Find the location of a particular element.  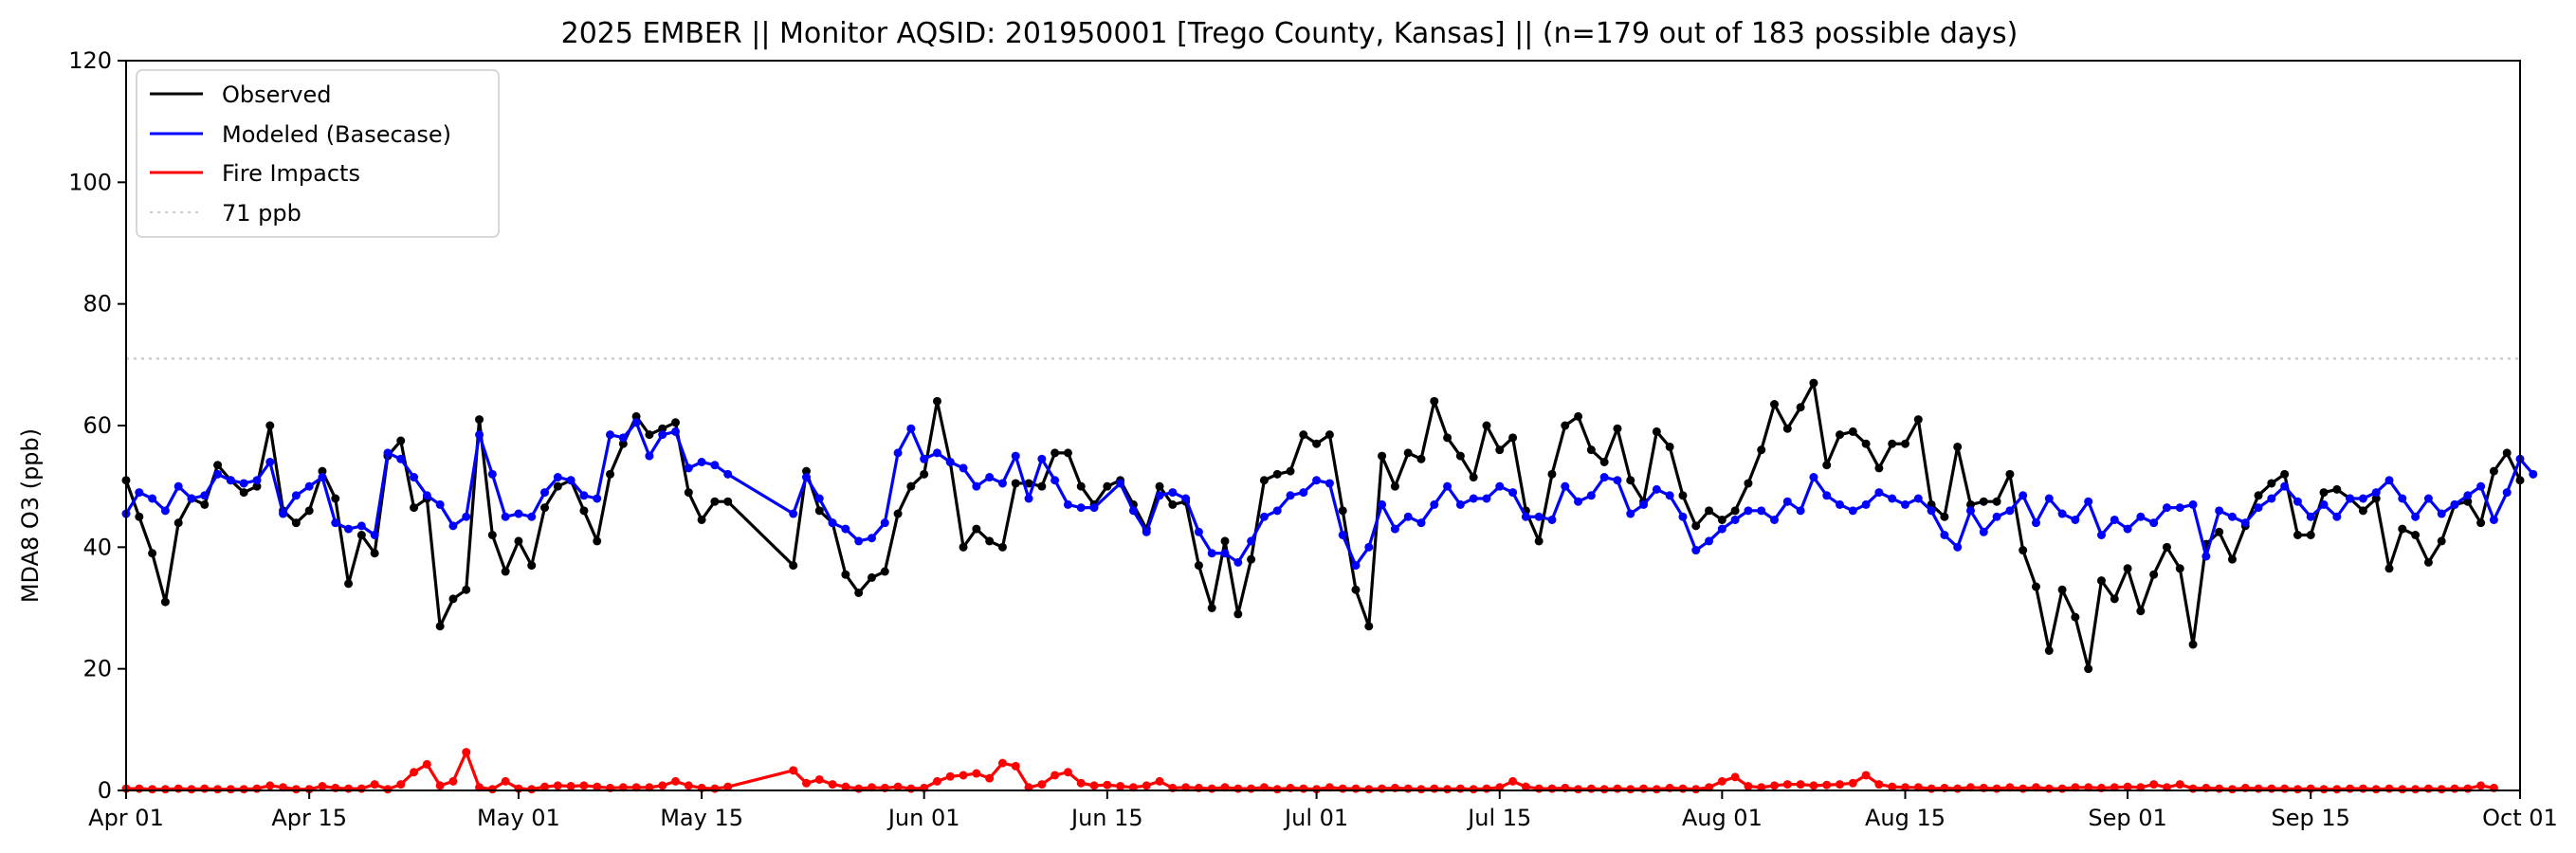

y-tick-label-6: 120 is located at coordinates (90, 60).